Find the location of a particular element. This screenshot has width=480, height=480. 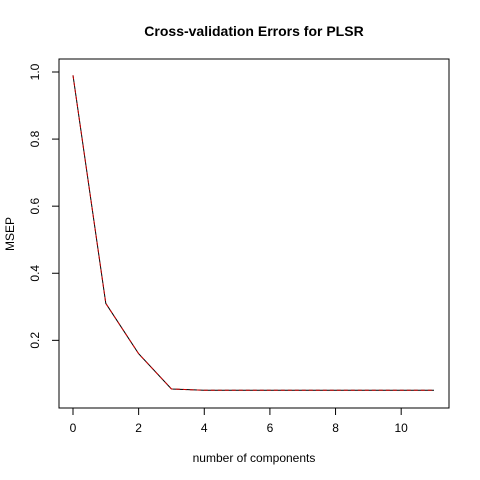

y-tick-label: 1.0 is located at coordinates (35, 71).